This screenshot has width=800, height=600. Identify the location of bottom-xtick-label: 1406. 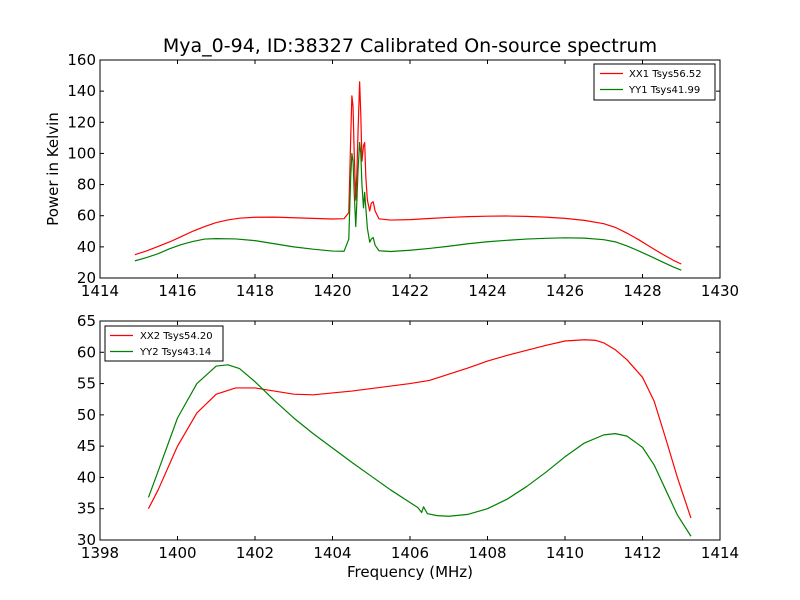
(410, 553).